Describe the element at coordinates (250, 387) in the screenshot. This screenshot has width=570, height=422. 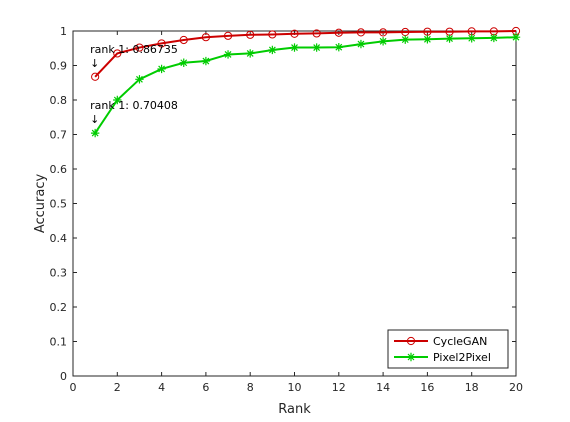
I see `x-tick-label: 8` at that location.